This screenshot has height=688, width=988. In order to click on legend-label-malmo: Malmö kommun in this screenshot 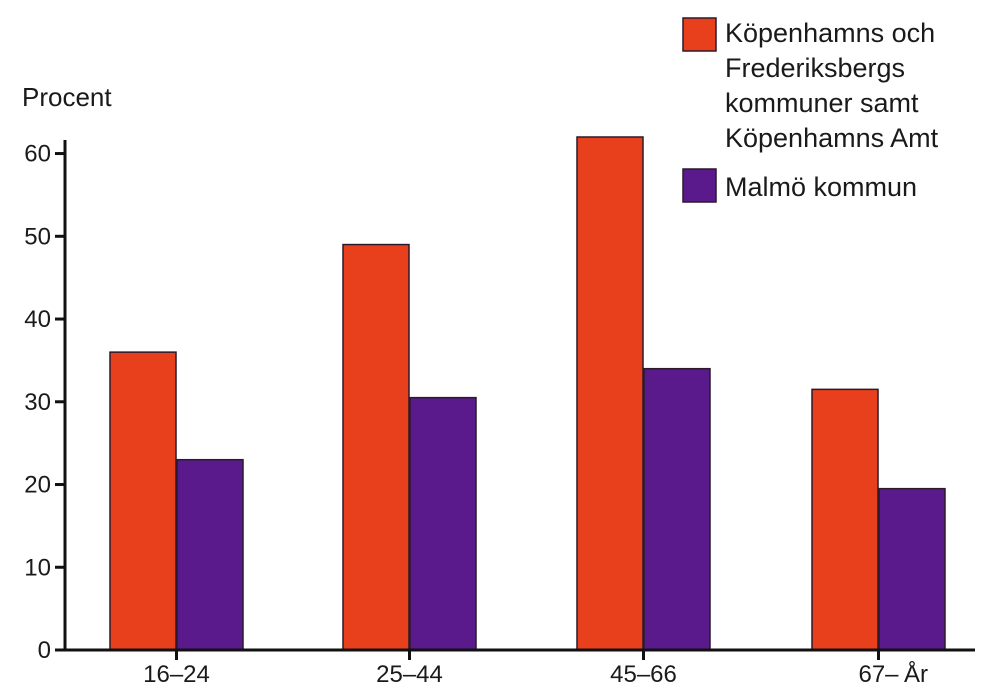, I will do `click(821, 187)`.